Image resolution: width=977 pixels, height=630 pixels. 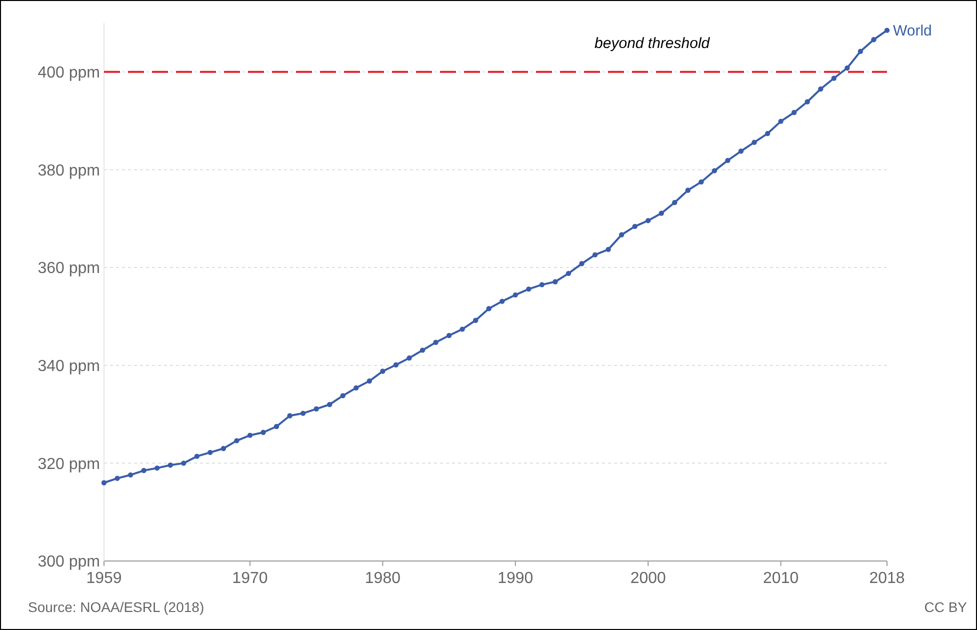 I want to click on y-tick-label: 400 ppm, so click(x=69, y=73).